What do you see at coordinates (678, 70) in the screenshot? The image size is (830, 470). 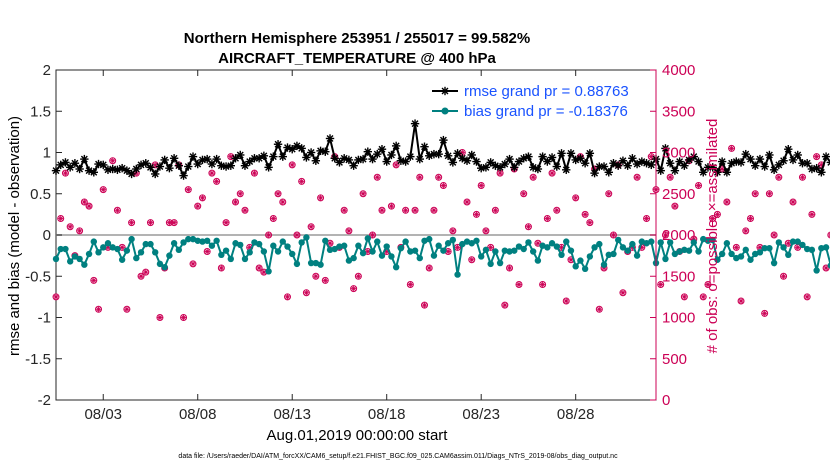 I see `y-right-tick-label: 4000` at bounding box center [678, 70].